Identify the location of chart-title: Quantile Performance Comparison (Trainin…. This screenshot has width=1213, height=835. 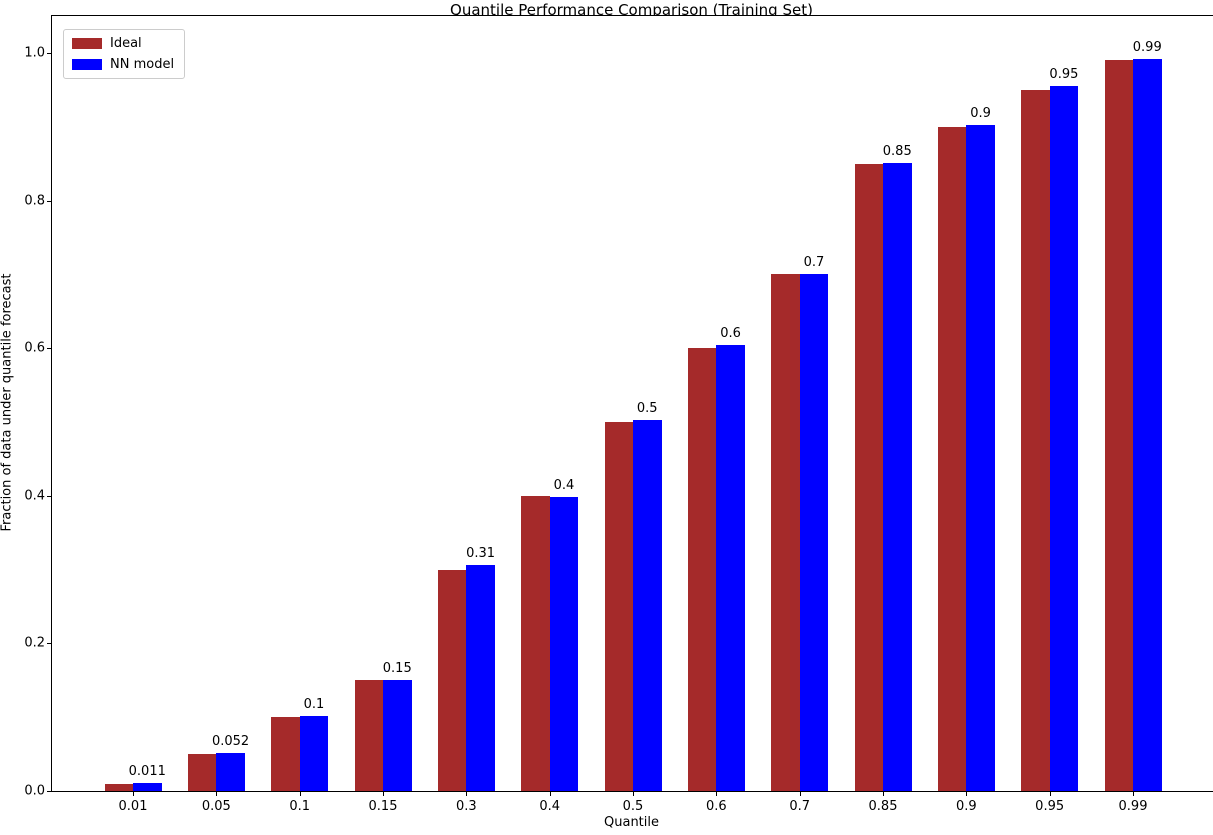
(631, 10).